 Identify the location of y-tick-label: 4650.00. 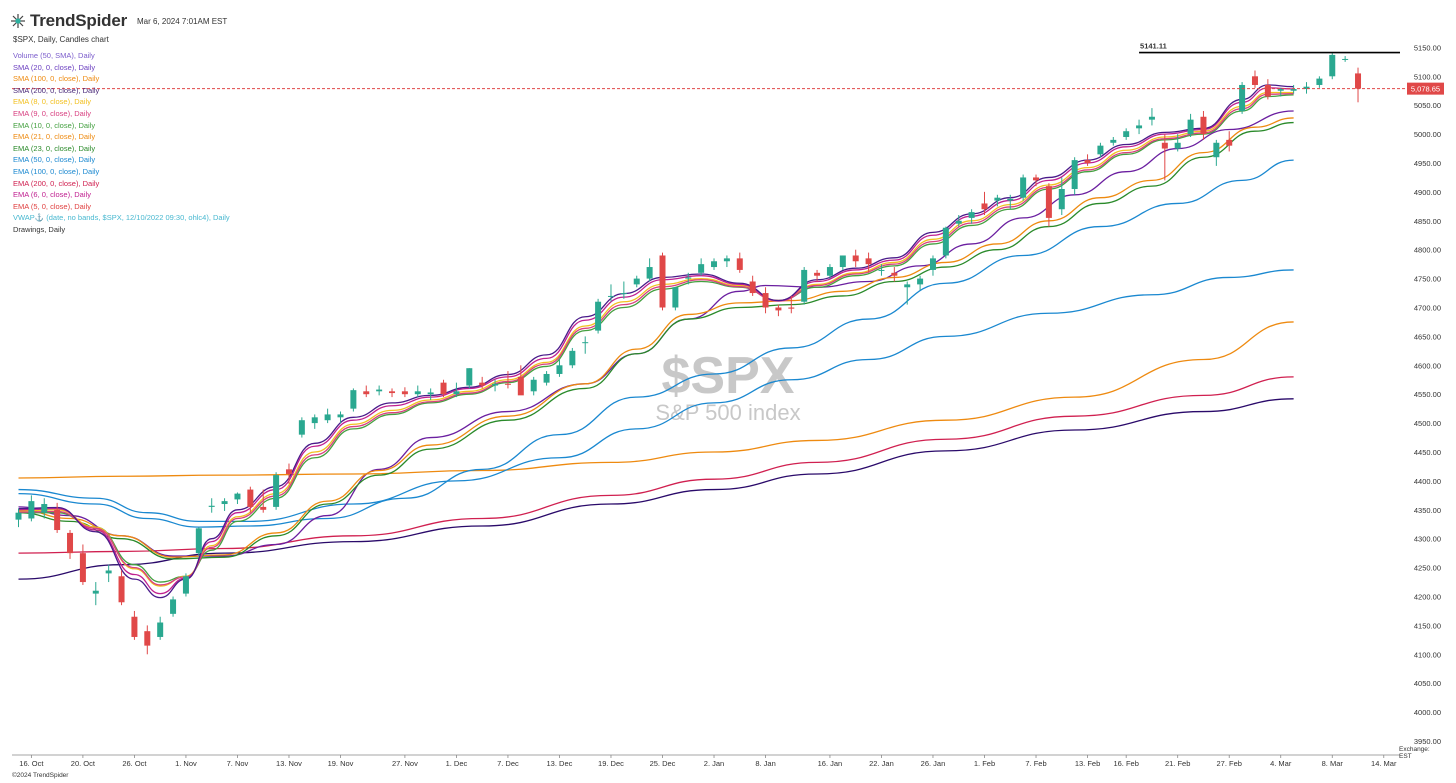
(1427, 336).